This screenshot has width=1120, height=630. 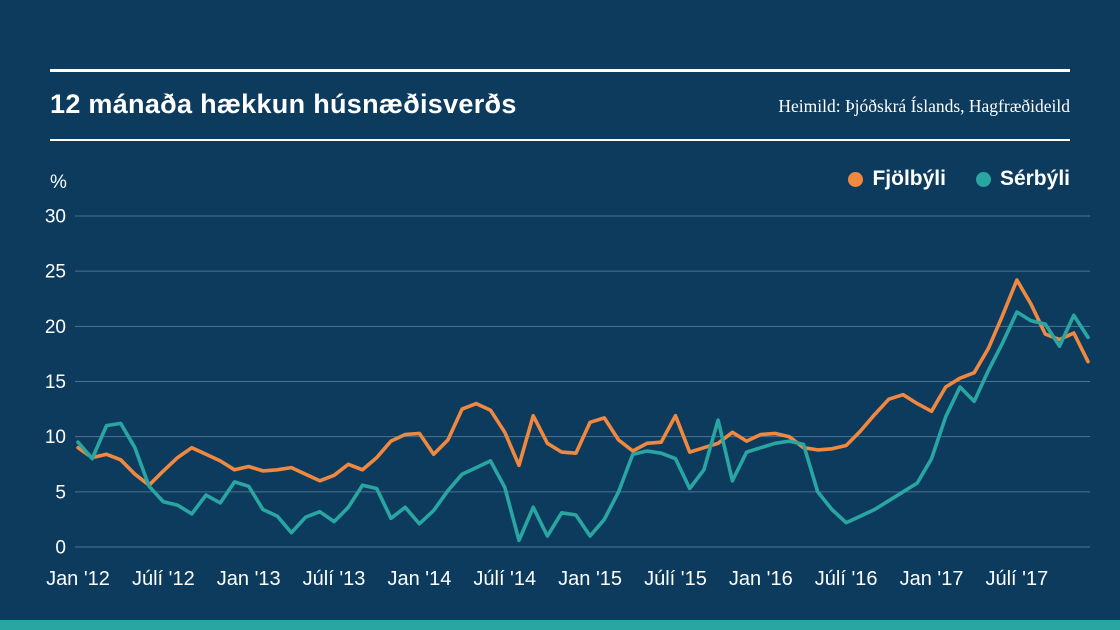 I want to click on y-tick-label-5: 5, so click(x=60, y=492).